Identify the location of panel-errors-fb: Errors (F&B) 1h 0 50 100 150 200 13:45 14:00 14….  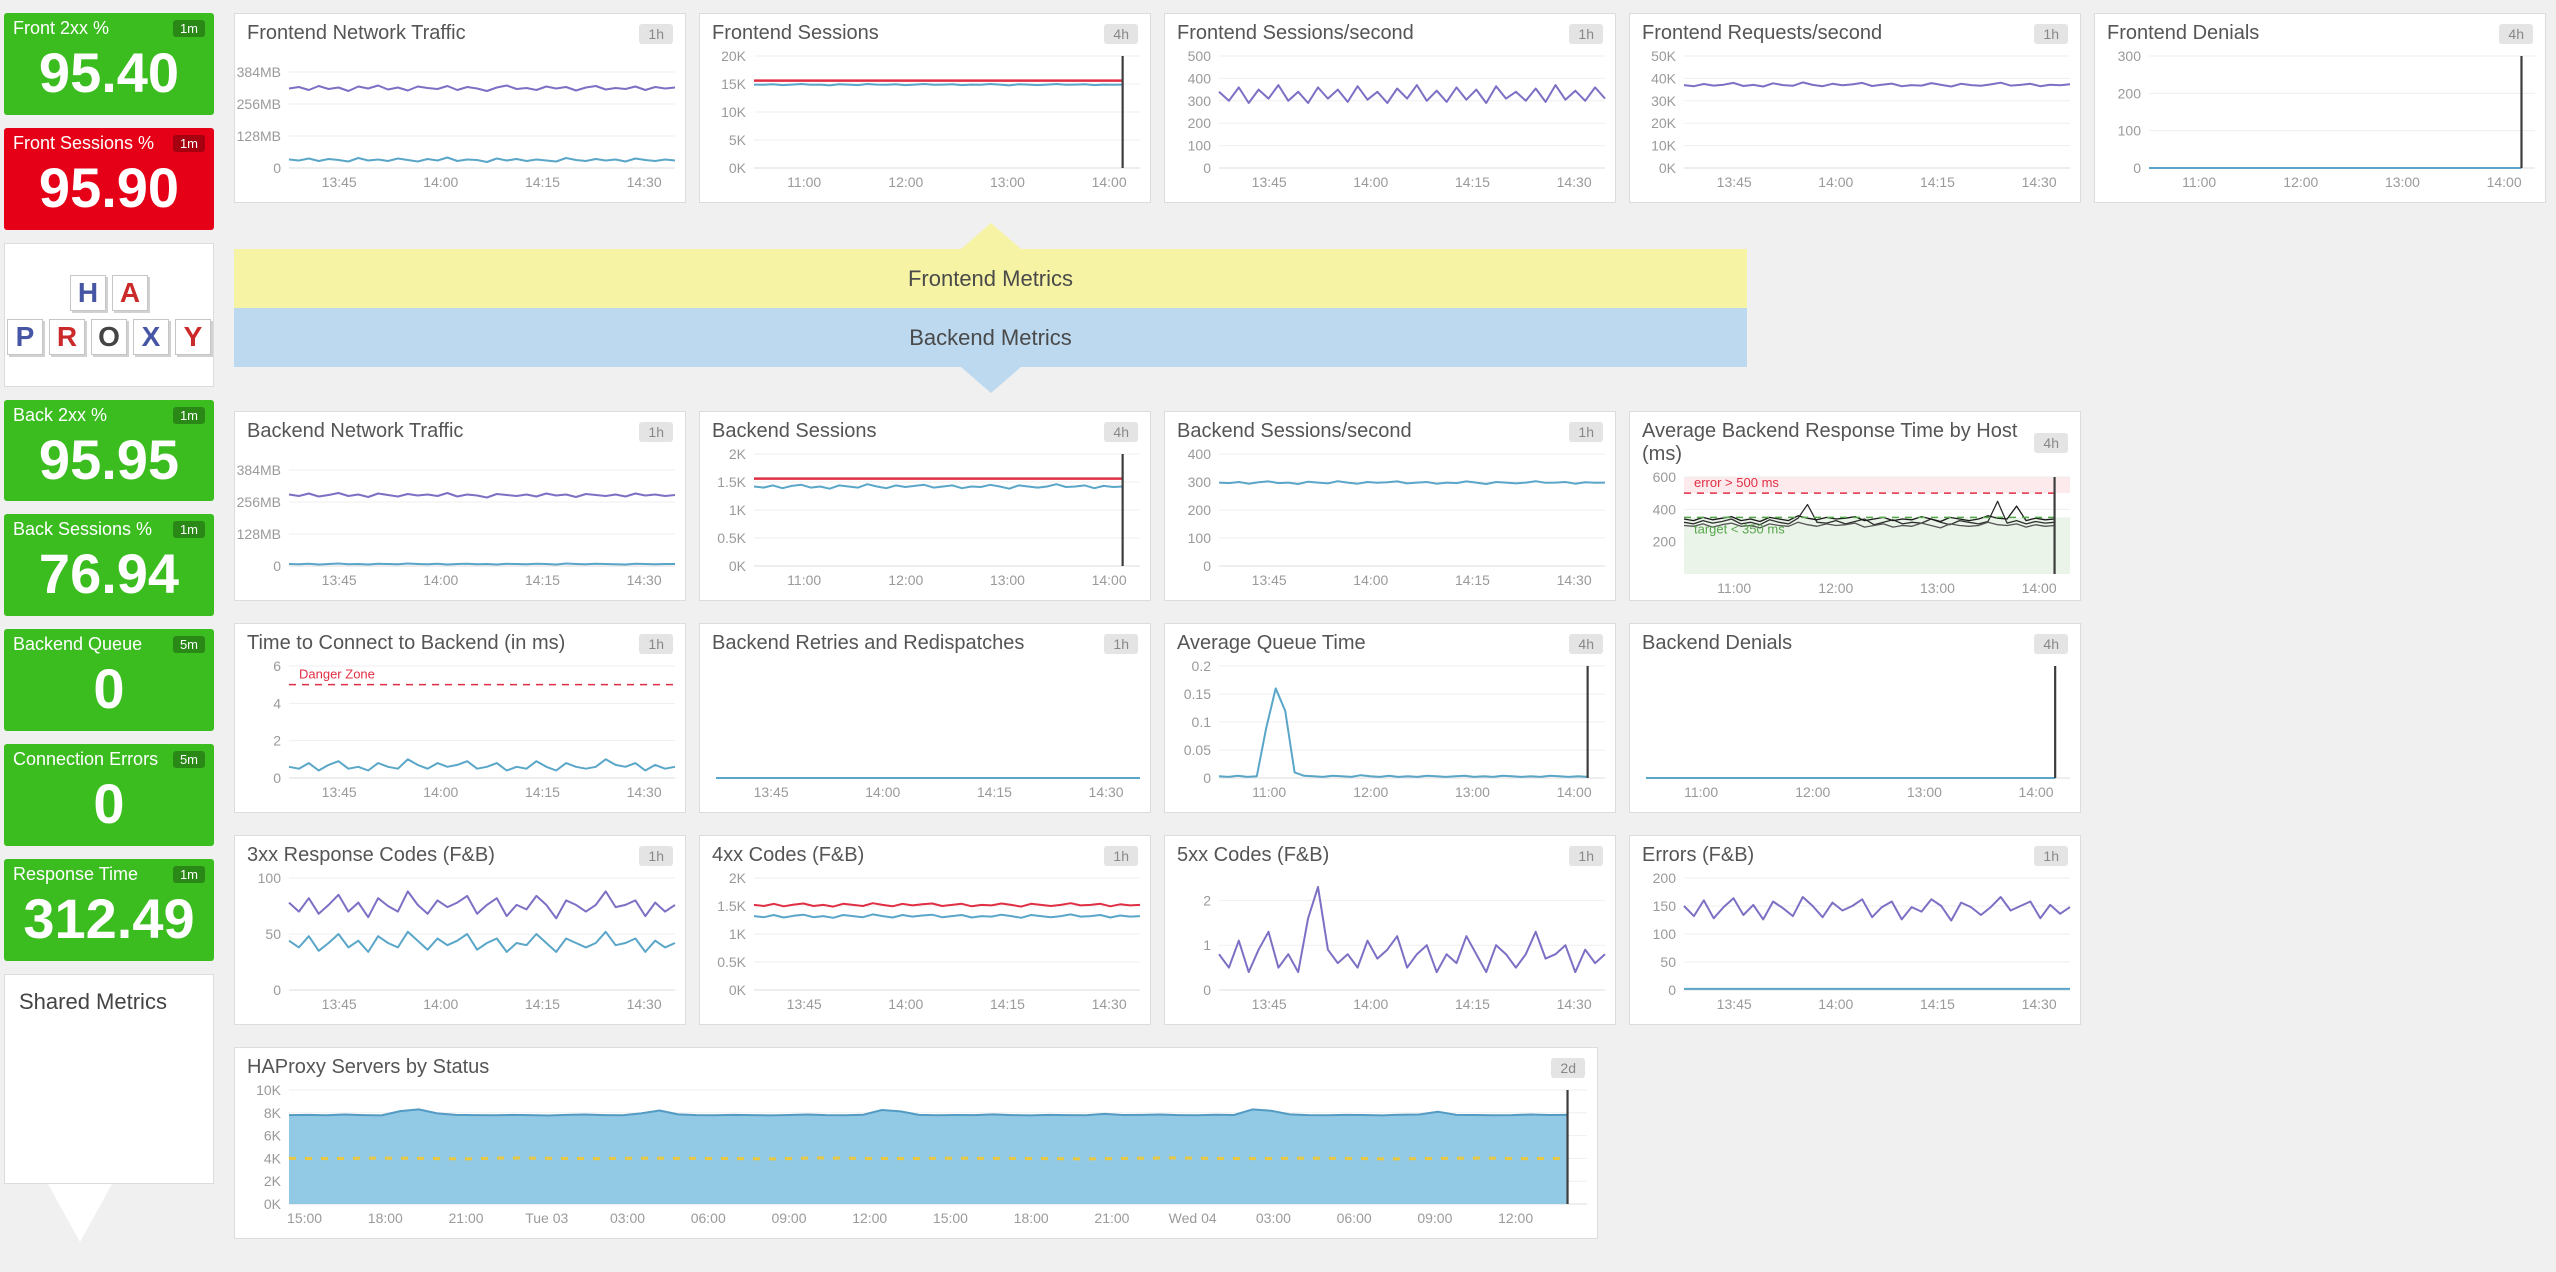
(1855, 930).